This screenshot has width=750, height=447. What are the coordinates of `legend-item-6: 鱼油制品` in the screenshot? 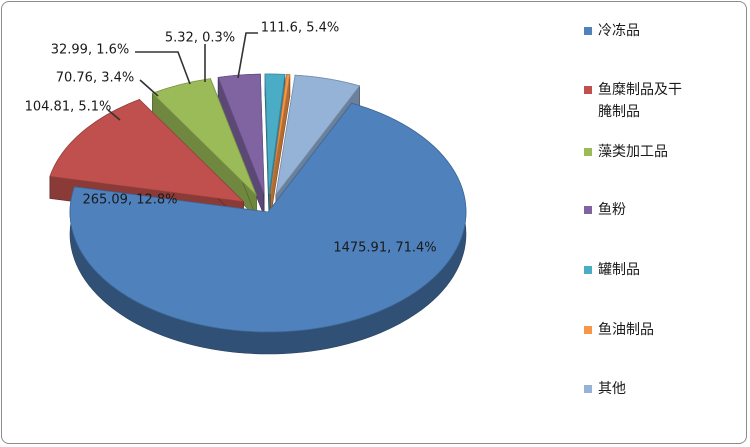 It's located at (619, 329).